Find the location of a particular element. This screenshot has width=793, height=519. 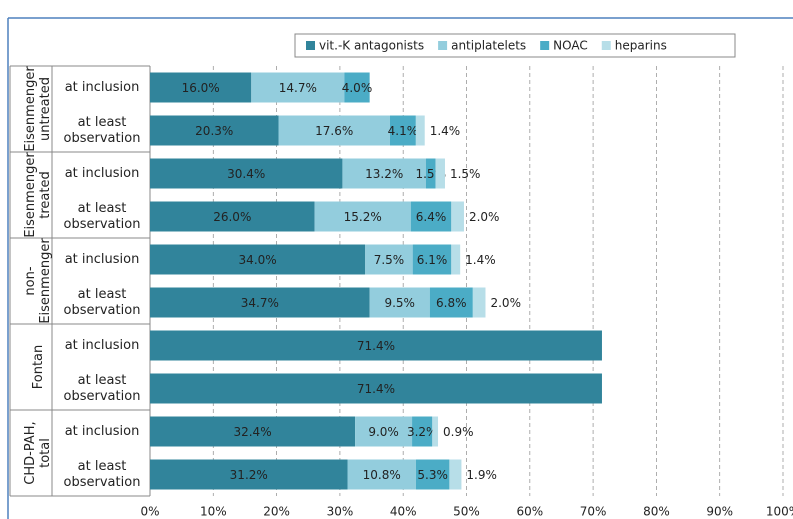

value-label: 30.4% is located at coordinates (246, 174).